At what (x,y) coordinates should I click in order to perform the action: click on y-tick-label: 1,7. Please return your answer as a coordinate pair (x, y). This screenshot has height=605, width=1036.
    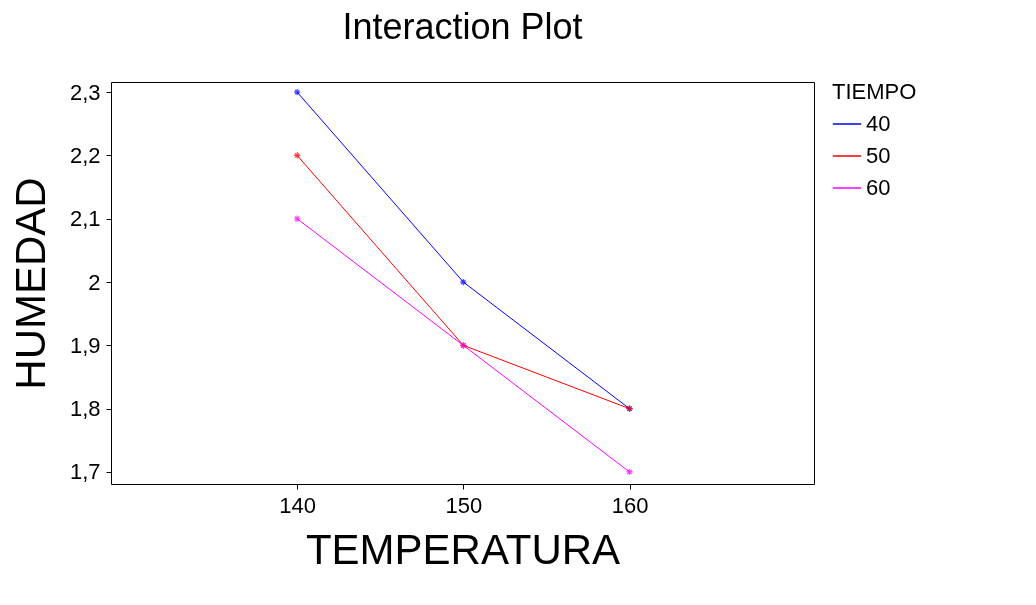
    Looking at the image, I should click on (85, 472).